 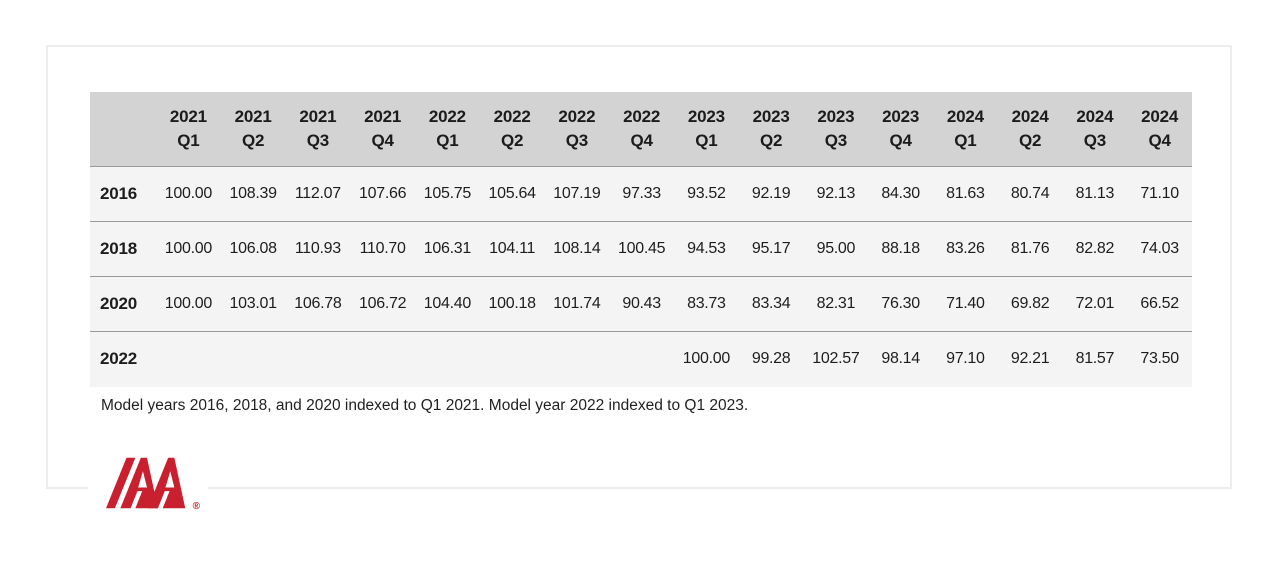 I want to click on table-cell: 92.13, so click(x=836, y=193).